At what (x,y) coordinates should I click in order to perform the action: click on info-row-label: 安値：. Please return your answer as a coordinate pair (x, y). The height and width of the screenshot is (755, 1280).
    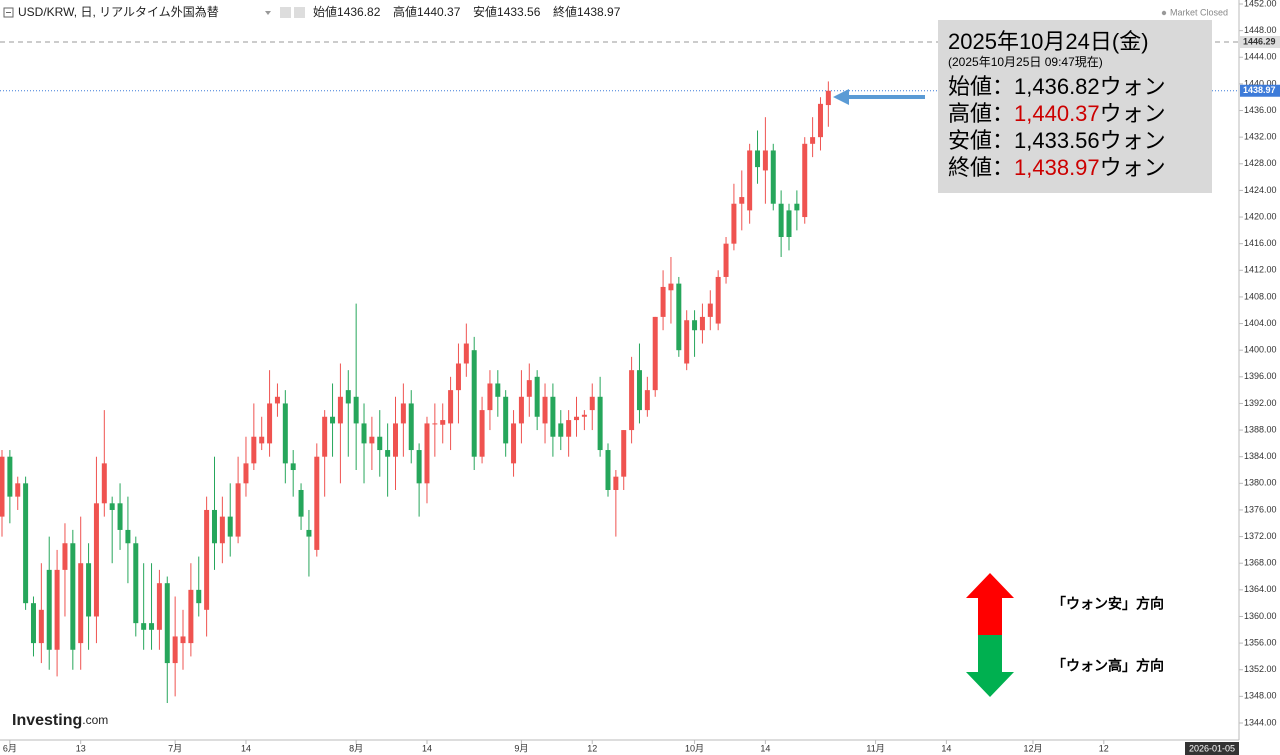
    Looking at the image, I should click on (981, 140).